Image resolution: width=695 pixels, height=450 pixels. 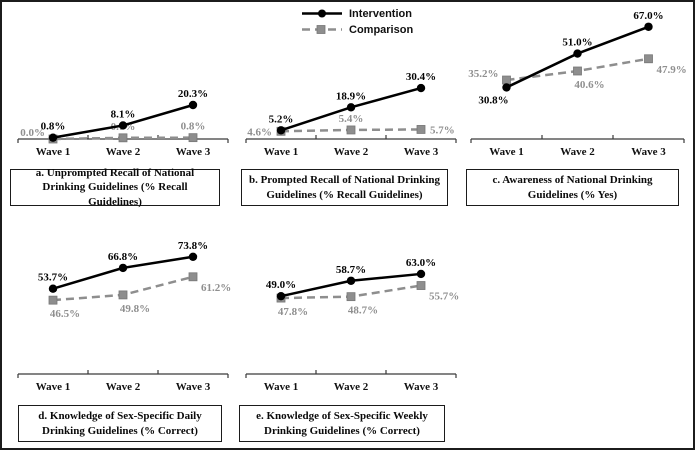 What do you see at coordinates (193, 246) in the screenshot?
I see `data-label: 73.8%` at bounding box center [193, 246].